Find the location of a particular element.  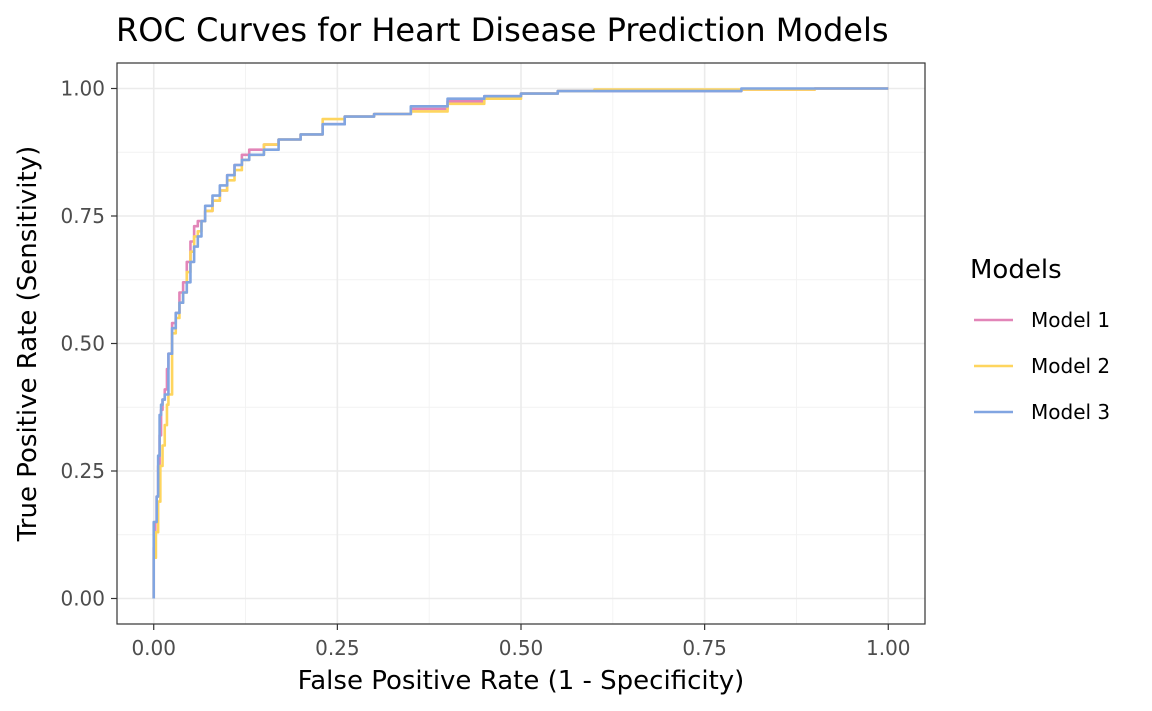

y-axis-title: True Positive Rate (Sensitivity) is located at coordinates (28, 344).